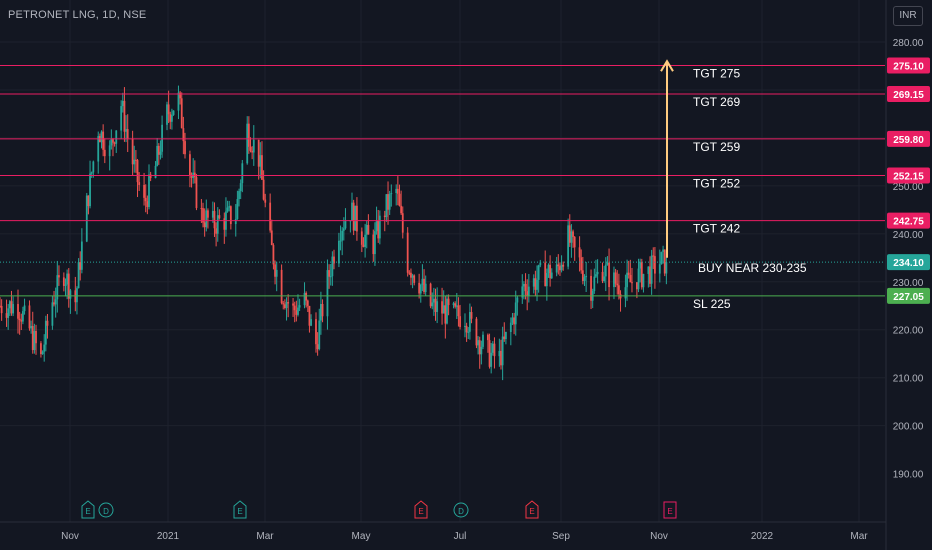 This screenshot has height=550, width=932. What do you see at coordinates (361, 536) in the screenshot?
I see `time-tick-label: May` at bounding box center [361, 536].